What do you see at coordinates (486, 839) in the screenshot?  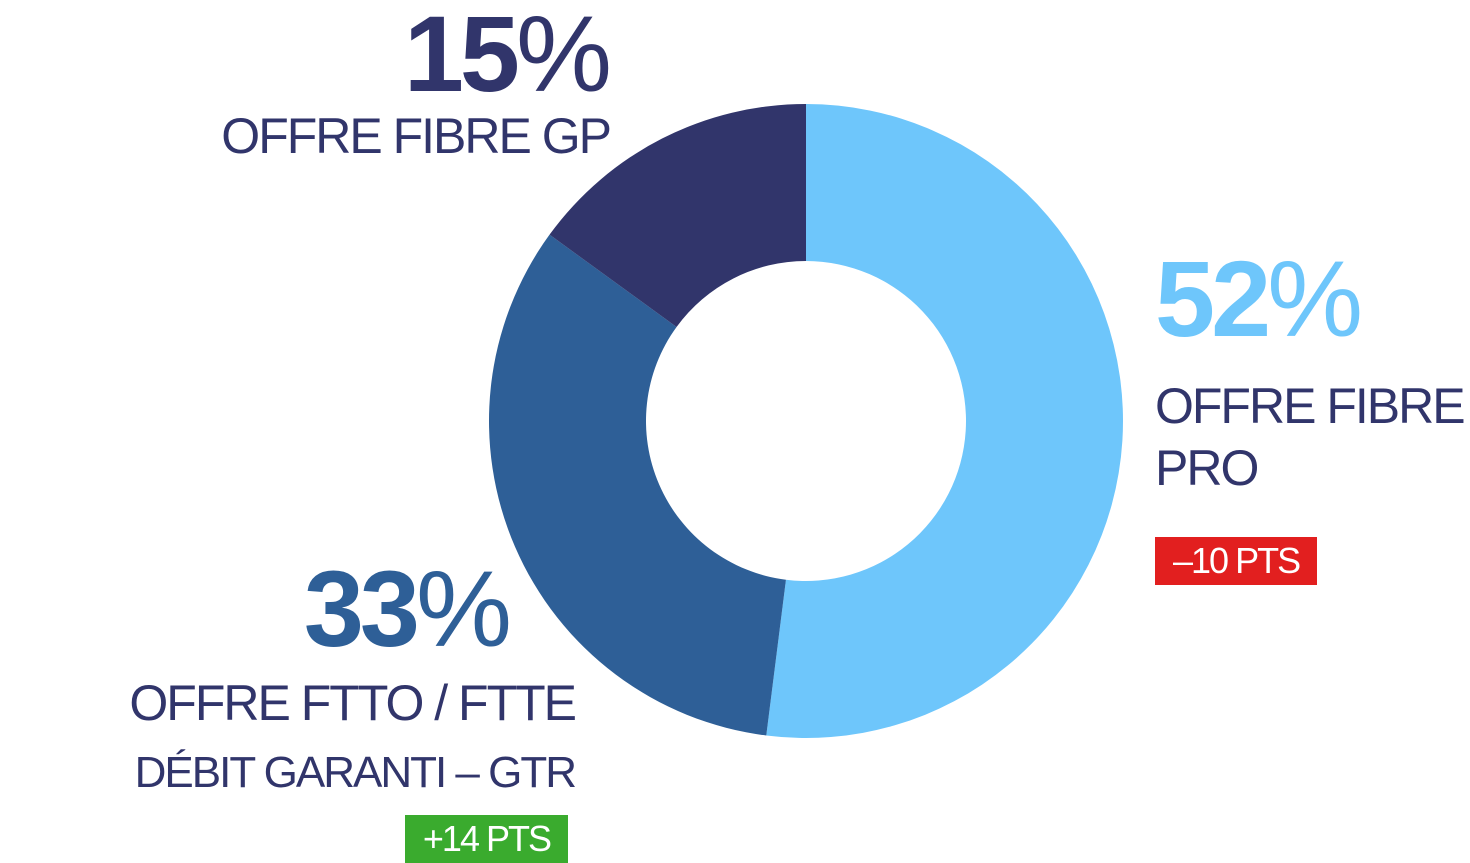 I see `change-badge: +14 PTS` at bounding box center [486, 839].